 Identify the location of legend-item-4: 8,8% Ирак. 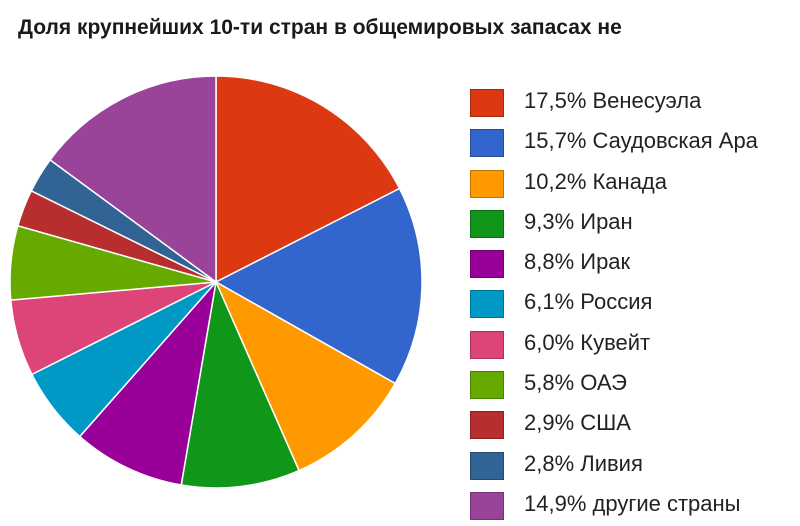
(635, 267).